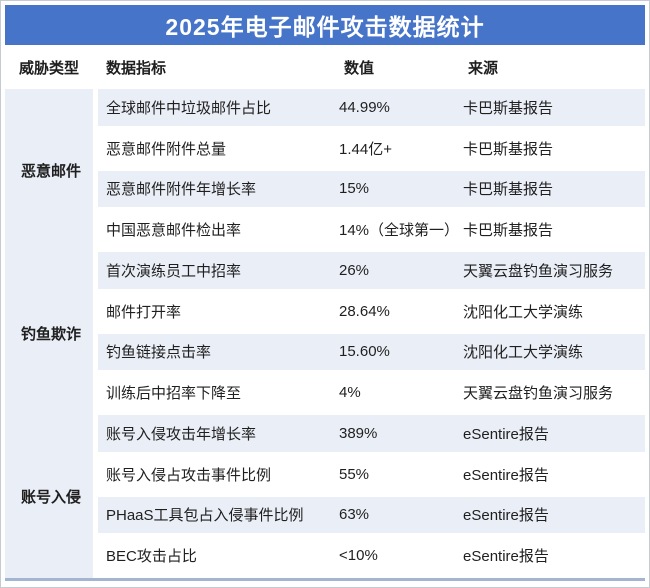 This screenshot has height=588, width=650. I want to click on threat-group-label: 恶意邮件, so click(51, 171).